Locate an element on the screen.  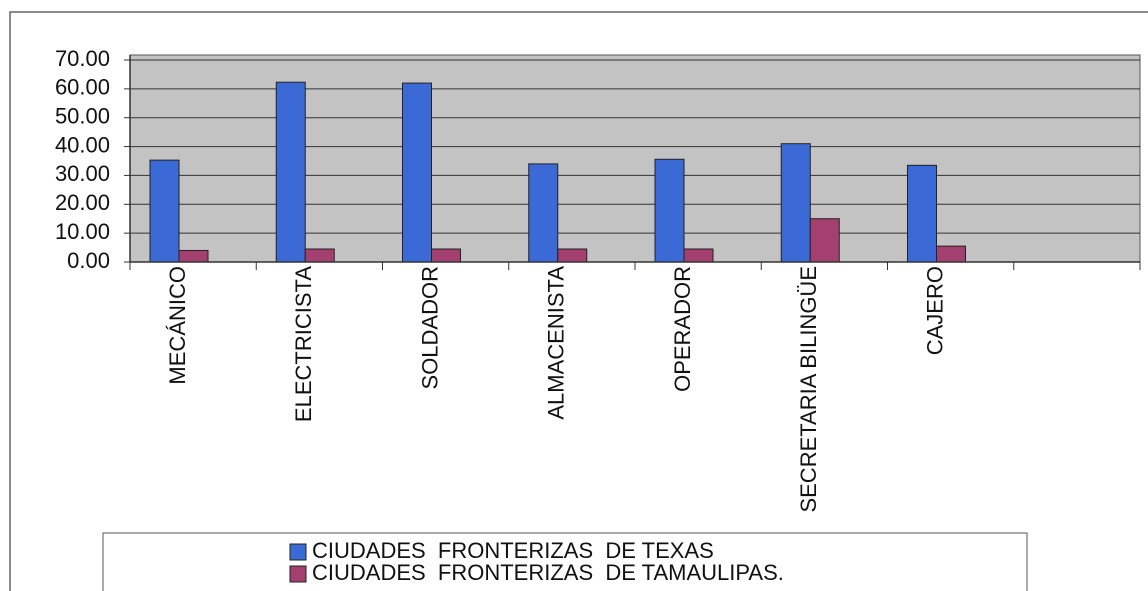
y-tick-label: 50.00 is located at coordinates (82, 116).